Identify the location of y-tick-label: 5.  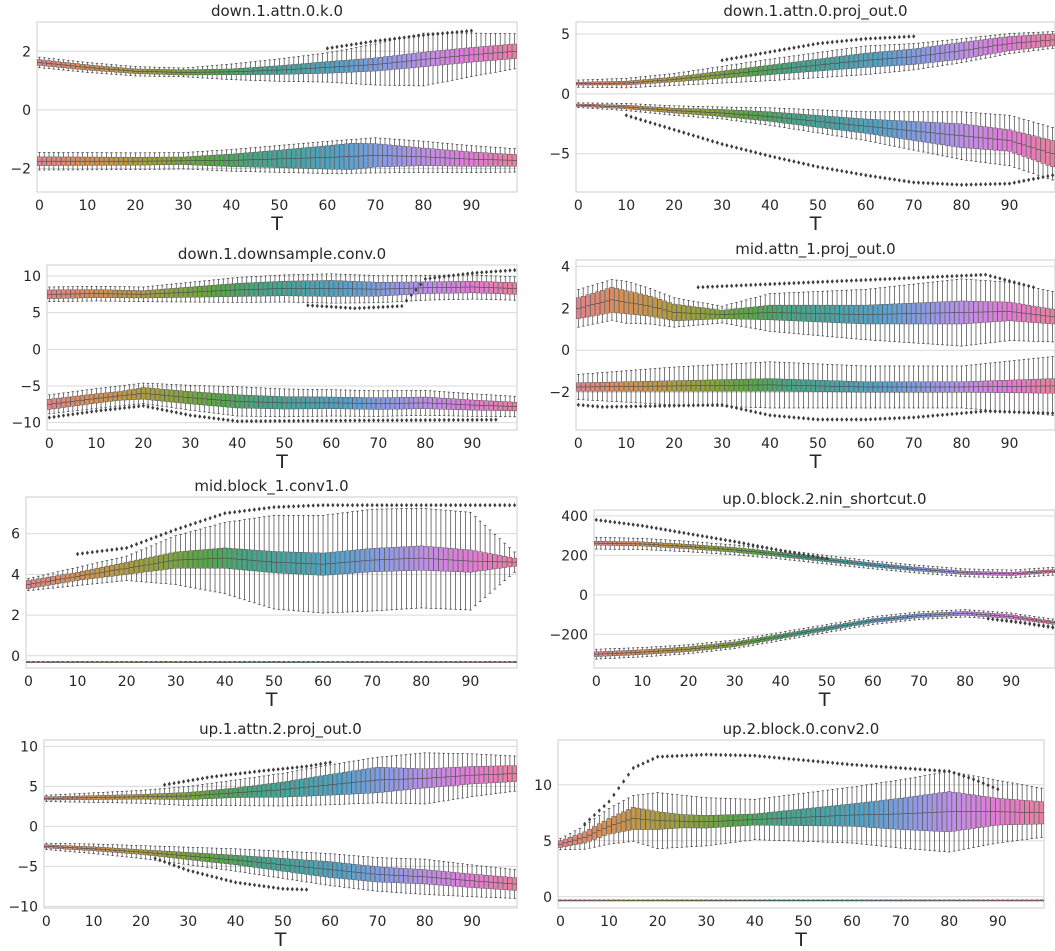
(36, 314).